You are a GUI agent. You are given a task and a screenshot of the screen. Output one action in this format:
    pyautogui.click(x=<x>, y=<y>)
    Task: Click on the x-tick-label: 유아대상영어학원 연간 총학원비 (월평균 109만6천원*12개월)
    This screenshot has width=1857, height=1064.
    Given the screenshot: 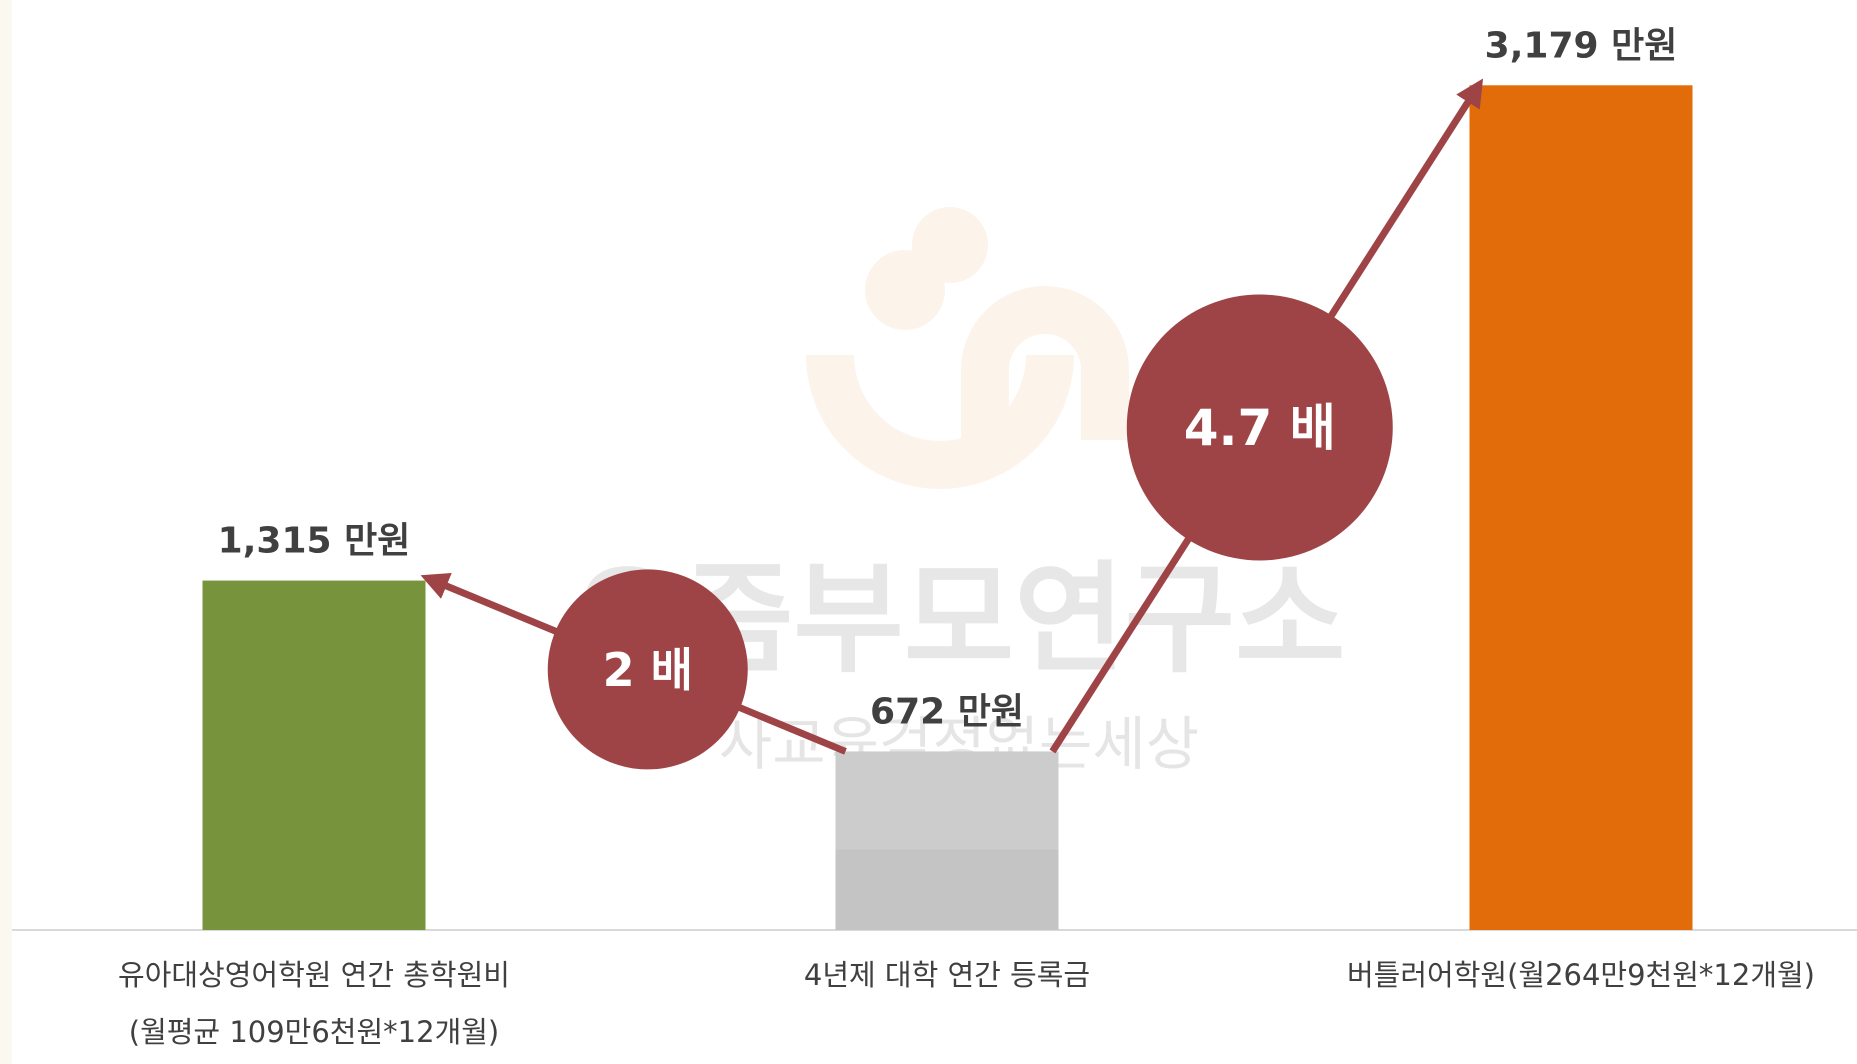 What is the action you would take?
    pyautogui.click(x=314, y=1003)
    